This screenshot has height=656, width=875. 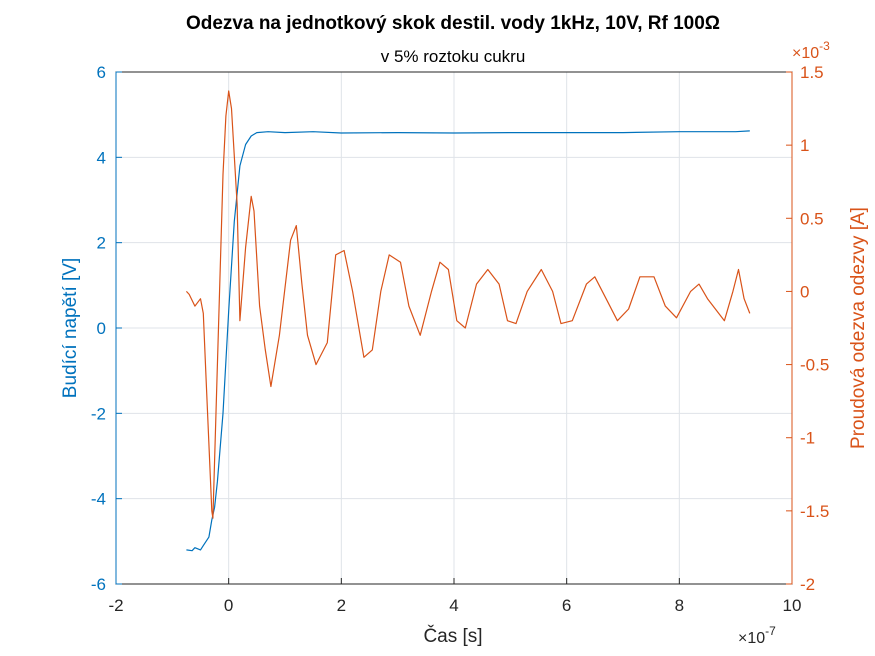 I want to click on x-tick-label: 4, so click(x=453, y=605).